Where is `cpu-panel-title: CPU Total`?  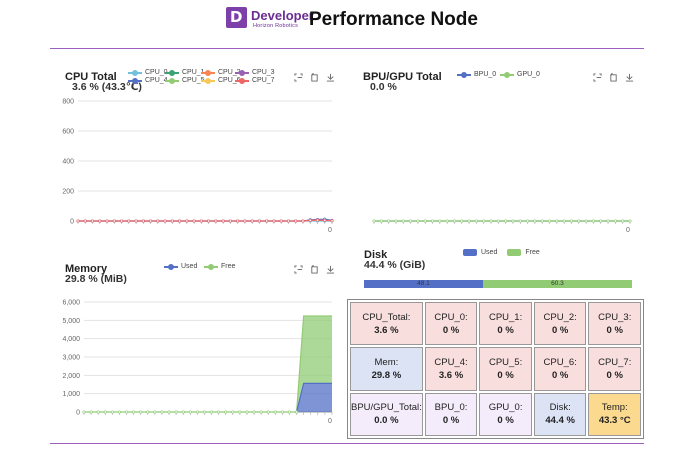 cpu-panel-title: CPU Total is located at coordinates (91, 77).